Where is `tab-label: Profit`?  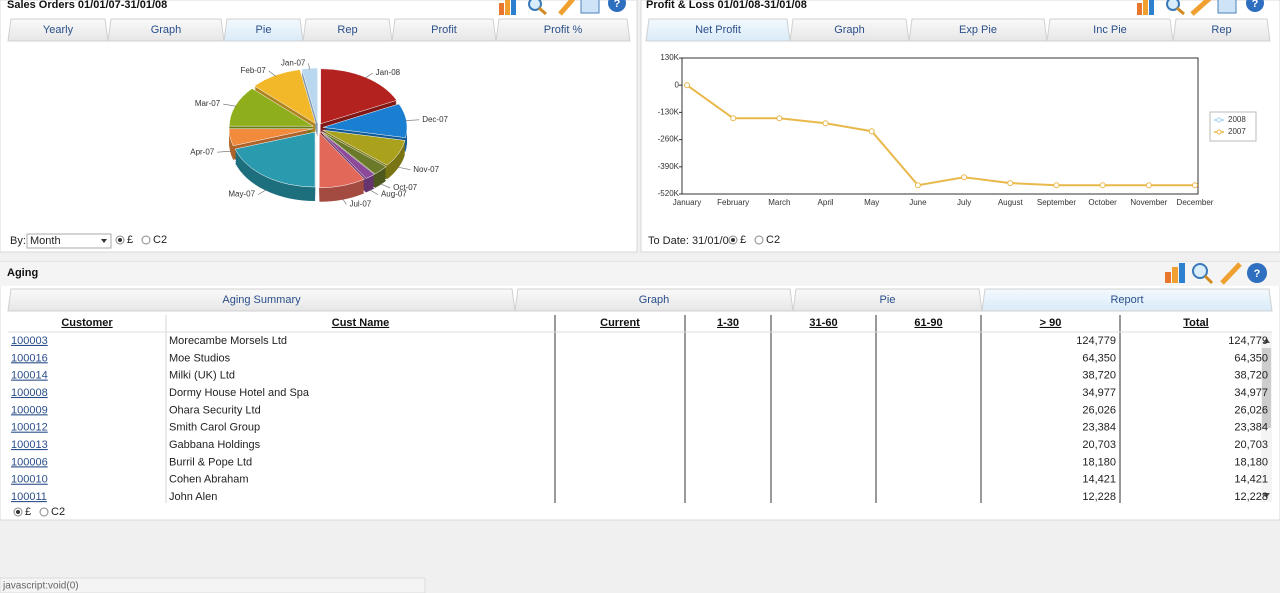 tab-label: Profit is located at coordinates (444, 30).